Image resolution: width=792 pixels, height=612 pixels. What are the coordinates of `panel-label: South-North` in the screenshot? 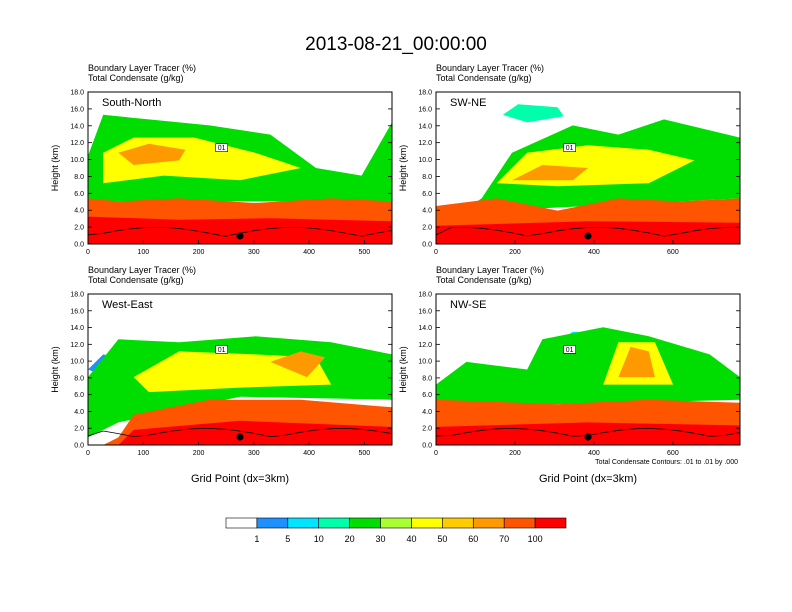 It's located at (131, 103).